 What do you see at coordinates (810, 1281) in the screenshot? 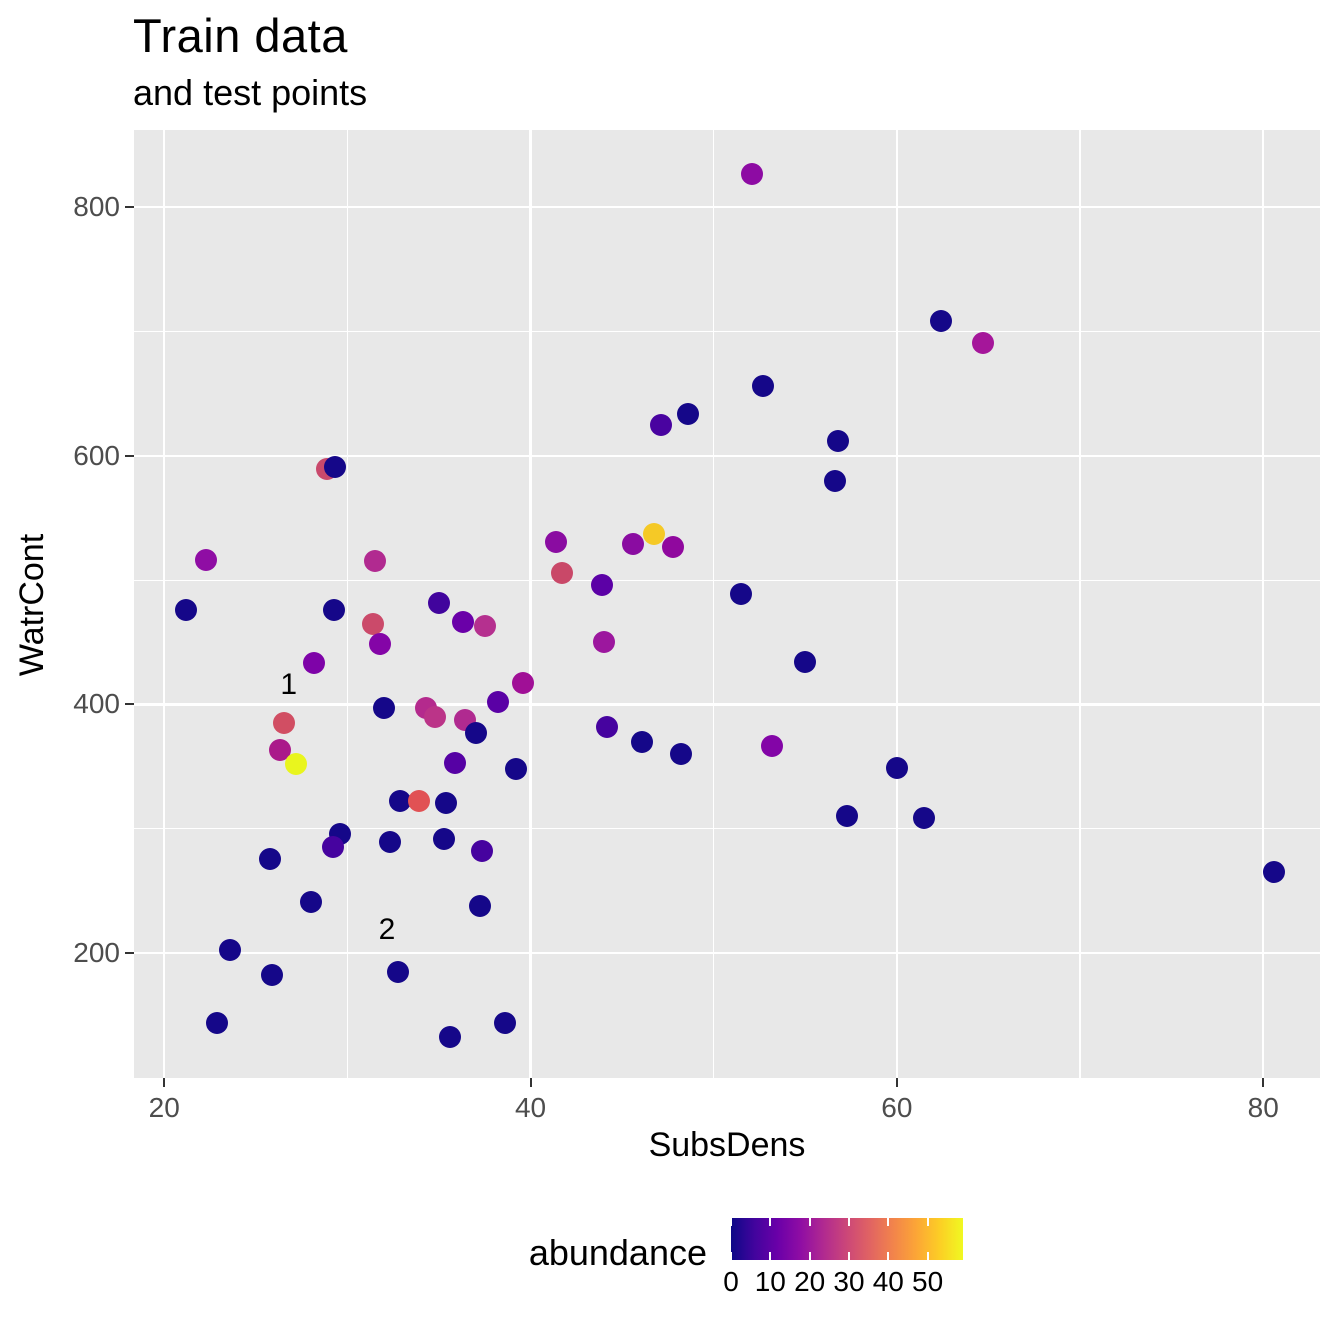
I see `legend-tick-label: 20` at bounding box center [810, 1281].